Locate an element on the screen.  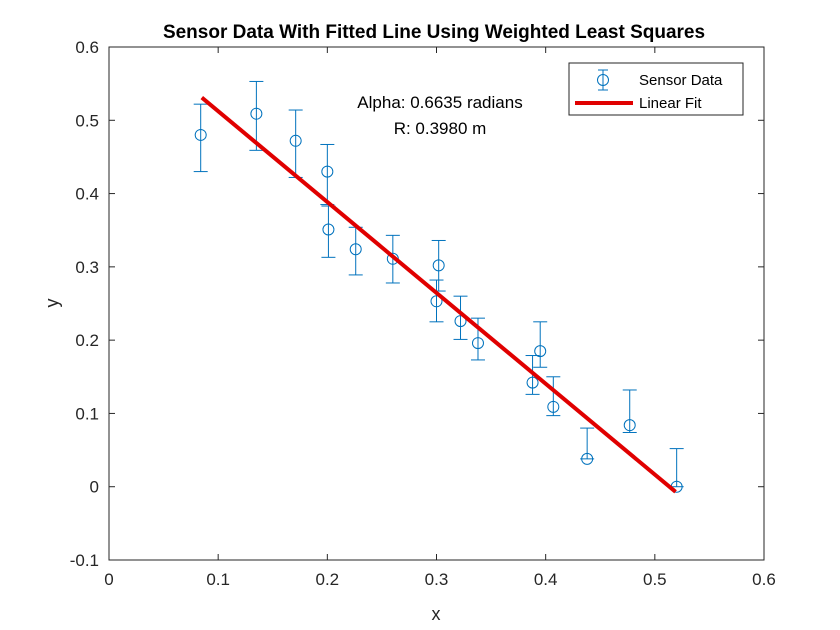
y-axis-title: y is located at coordinates (52, 303).